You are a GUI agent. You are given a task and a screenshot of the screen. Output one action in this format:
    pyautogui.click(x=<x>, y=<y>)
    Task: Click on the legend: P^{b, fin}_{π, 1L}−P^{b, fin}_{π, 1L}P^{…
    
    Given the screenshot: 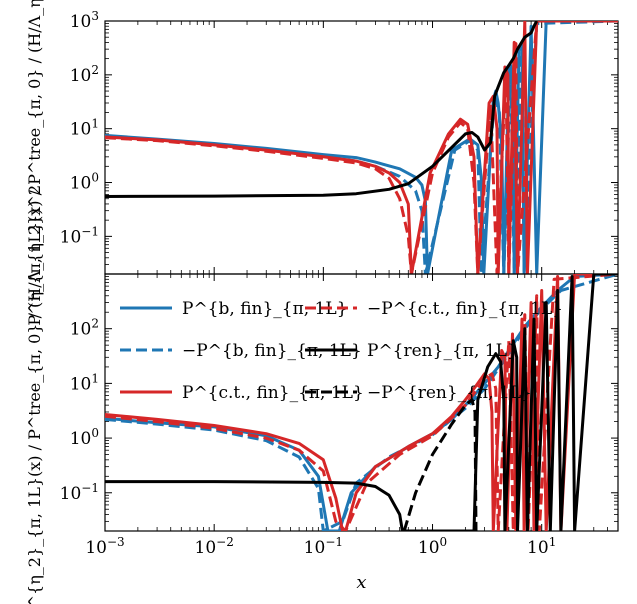 What is the action you would take?
    pyautogui.click(x=341, y=351)
    